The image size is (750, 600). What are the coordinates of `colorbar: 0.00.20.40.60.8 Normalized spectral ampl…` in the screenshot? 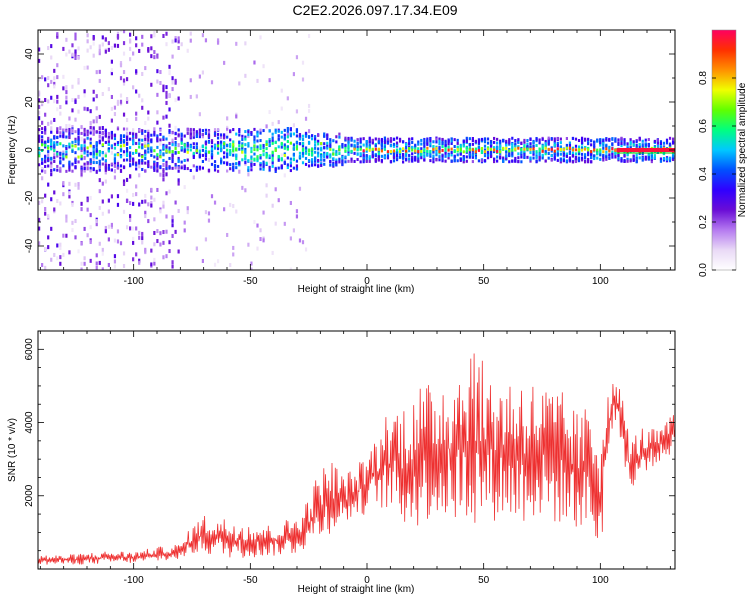 It's located at (723, 153).